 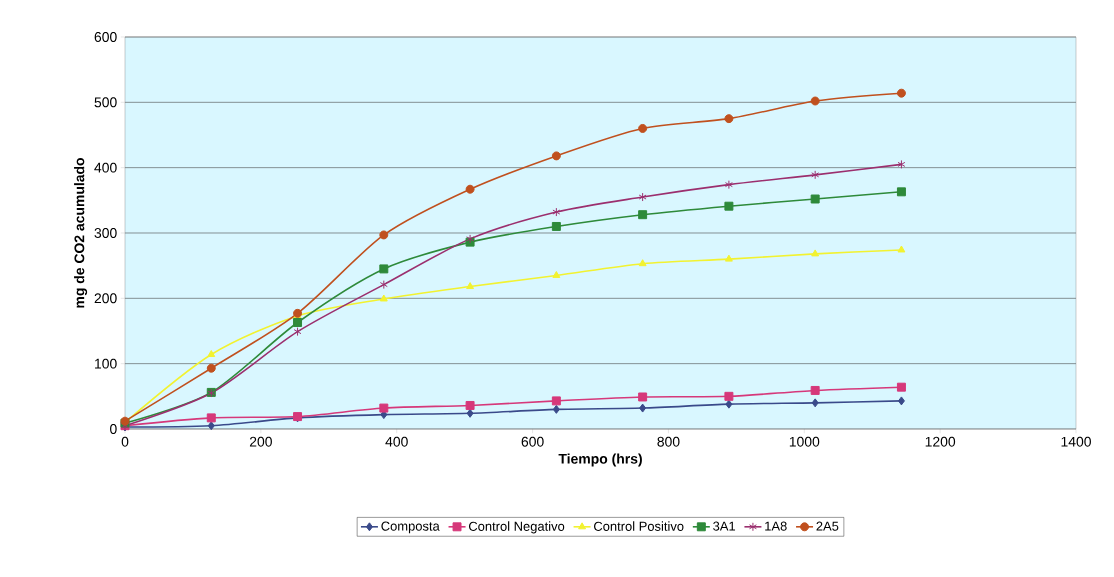 I want to click on x-tick-label: 0, so click(x=125, y=441).